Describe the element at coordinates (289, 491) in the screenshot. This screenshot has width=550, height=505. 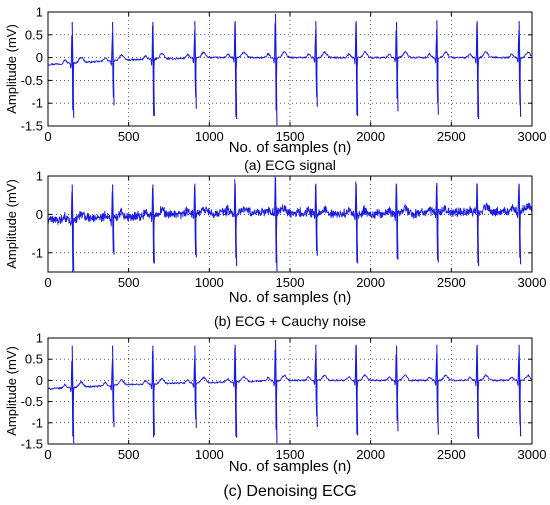
I see `panel-caption: (c) Denoising ECG` at that location.